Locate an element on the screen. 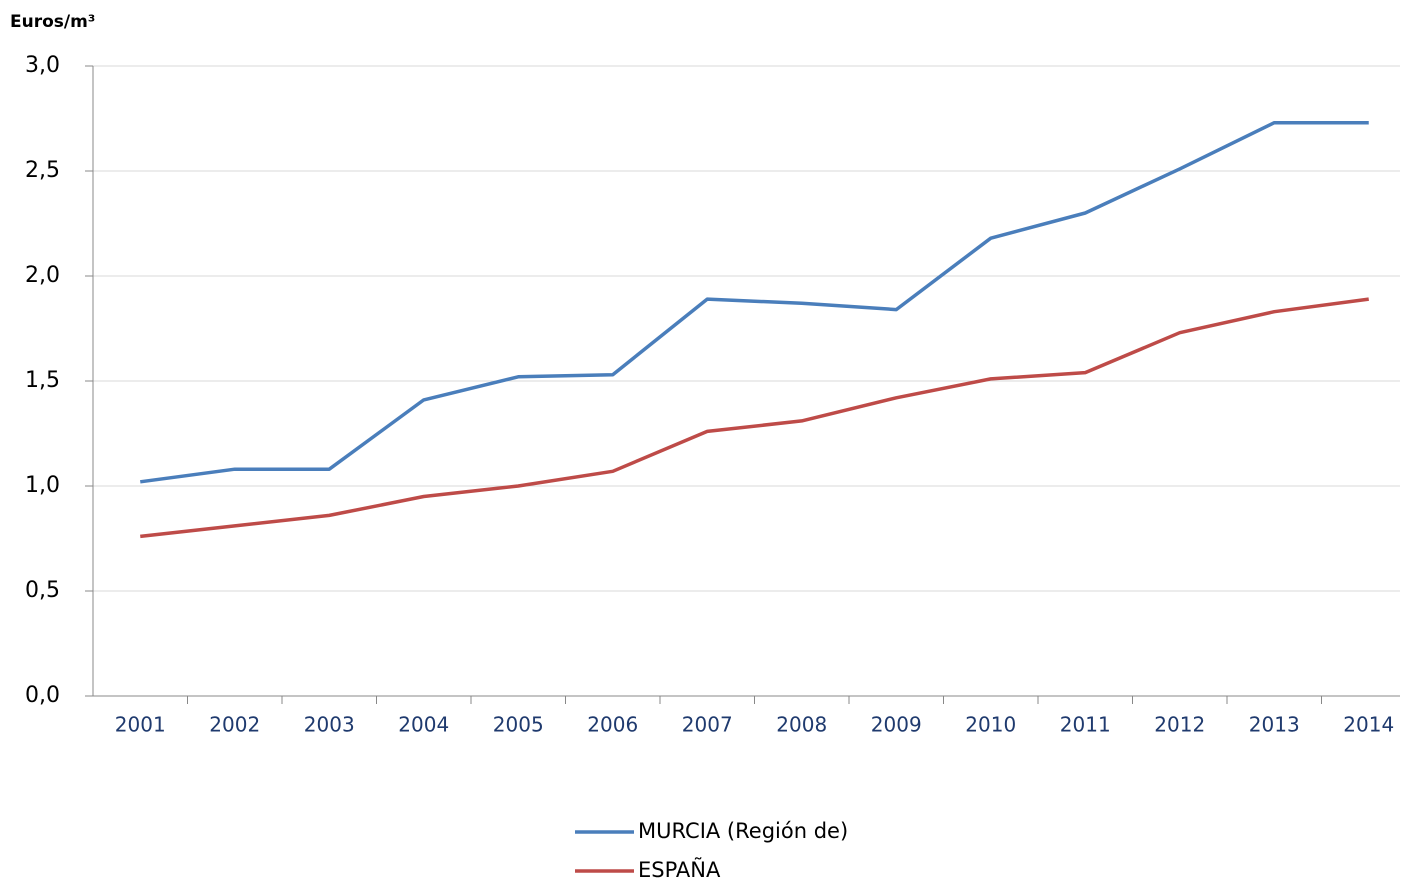  y-tick-label: 3,0 is located at coordinates (42, 65).